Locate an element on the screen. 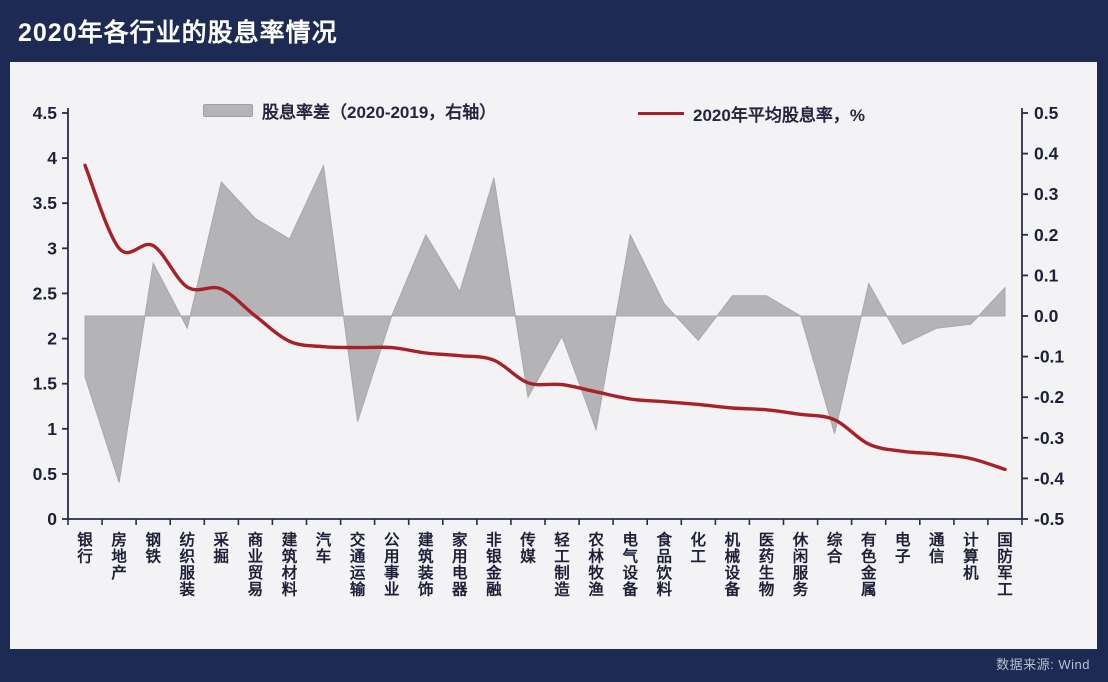 This screenshot has width=1108, height=682. x-axis-label: 休闲服务 is located at coordinates (800, 564).